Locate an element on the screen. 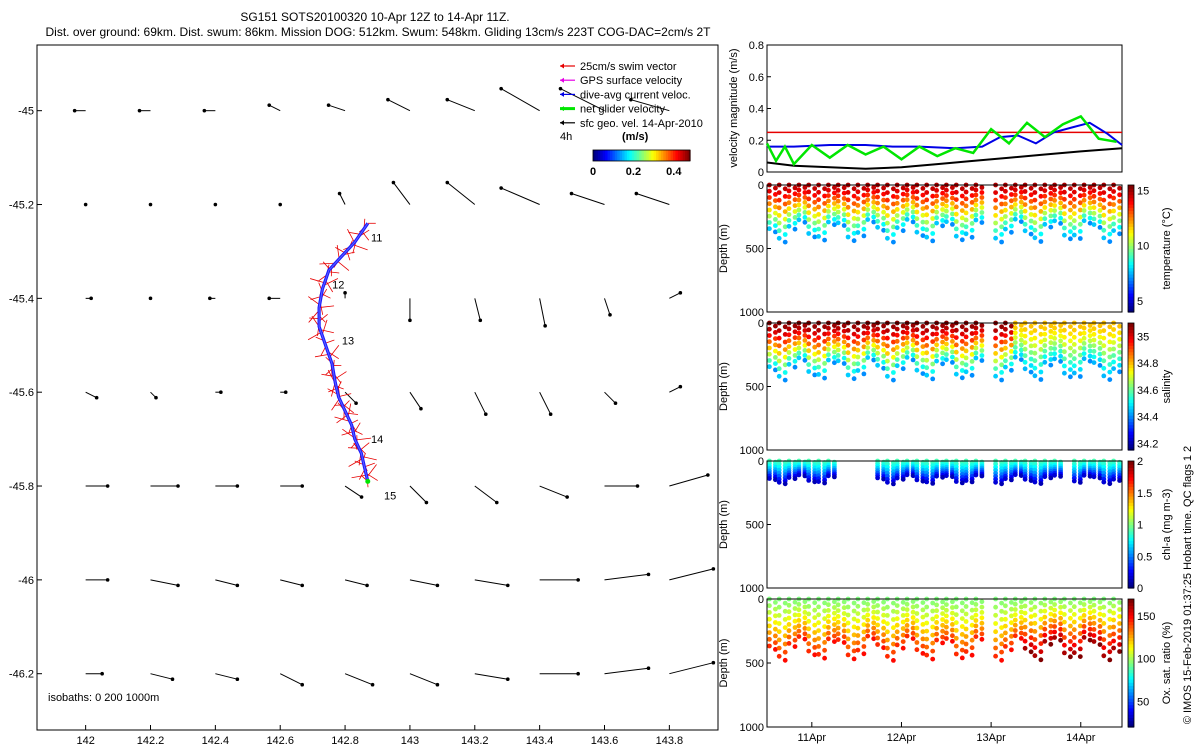 The height and width of the screenshot is (755, 1200). track-end-marker is located at coordinates (367, 481).